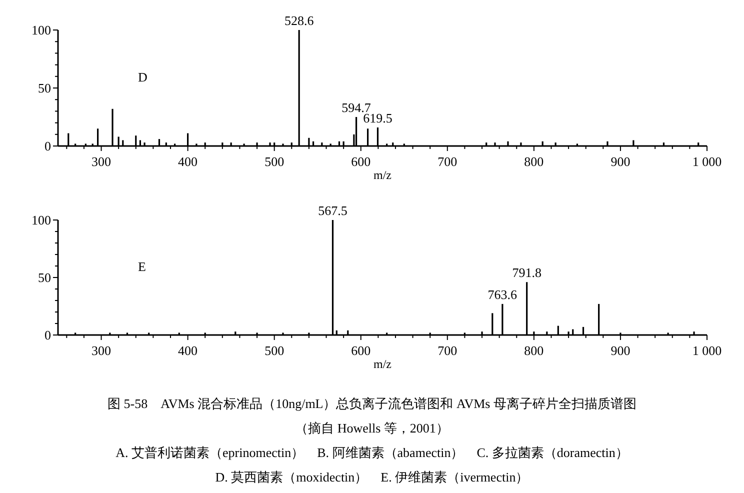 Image resolution: width=744 pixels, height=493 pixels. I want to click on text: A. 艾普利诺菌素（eprinomectin） B. 阿维菌素（abamectin） C. 多拉菌素（doramectin）, so click(372, 452).